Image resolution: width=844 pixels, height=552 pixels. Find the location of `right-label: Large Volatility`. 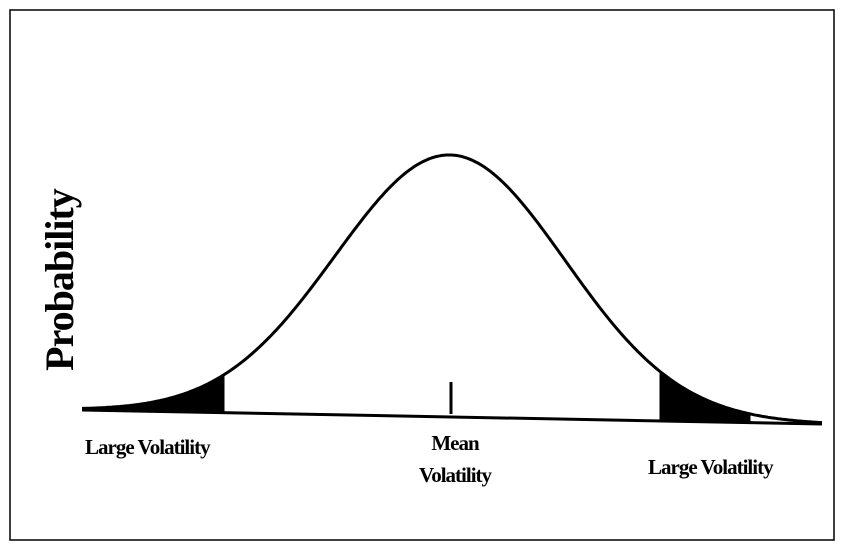

right-label: Large Volatility is located at coordinates (711, 467).